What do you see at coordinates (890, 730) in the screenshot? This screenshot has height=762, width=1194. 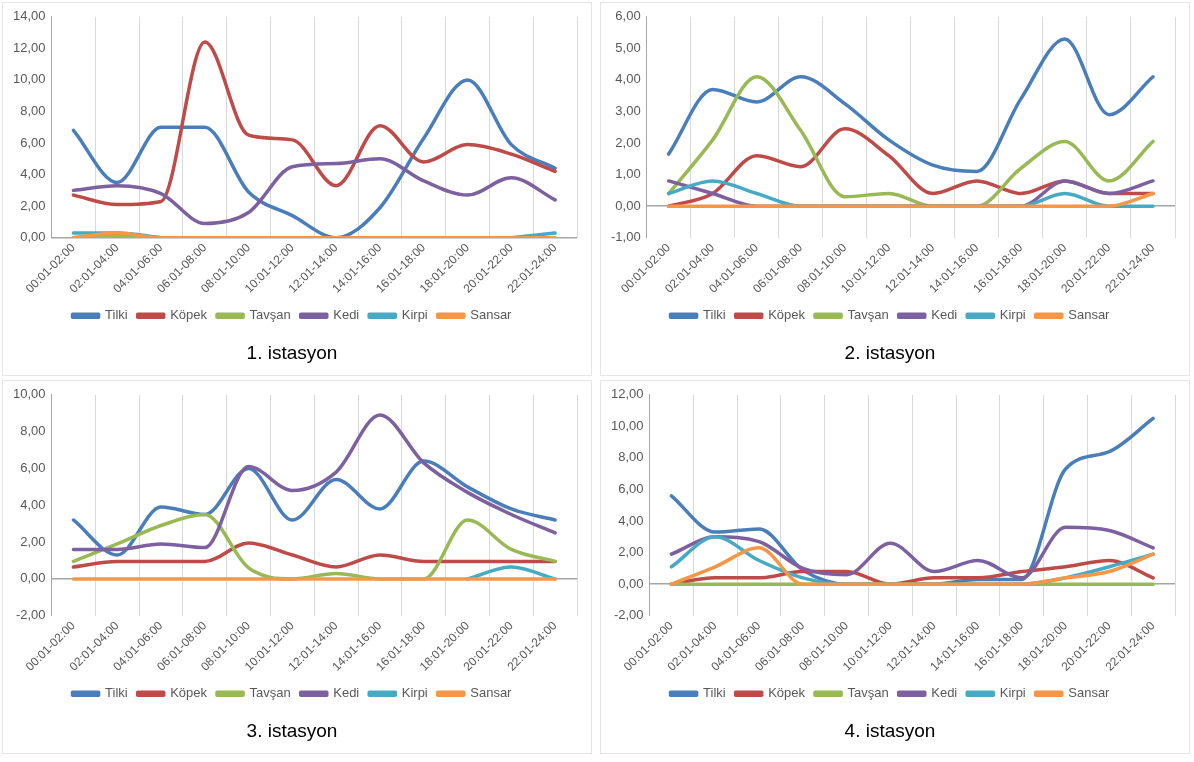 I see `text: 4. istasyon` at bounding box center [890, 730].